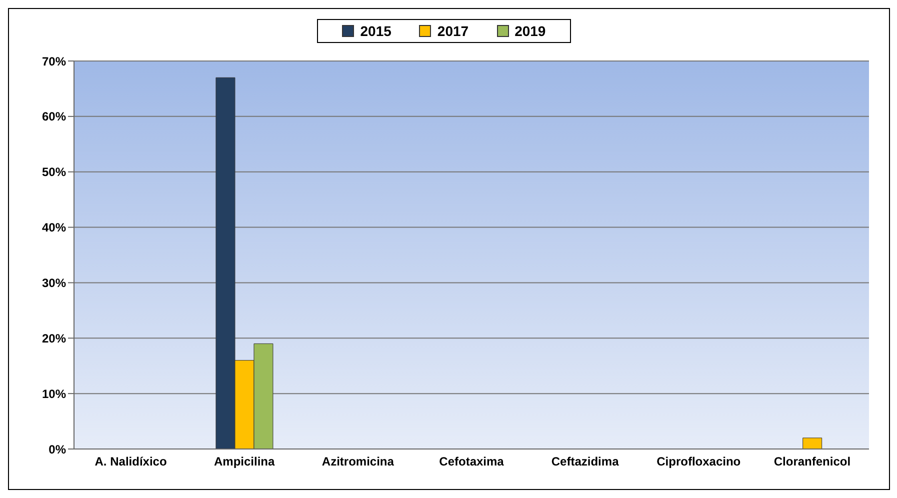 The width and height of the screenshot is (897, 498). What do you see at coordinates (54, 117) in the screenshot?
I see `y-tick-label: 60%` at bounding box center [54, 117].